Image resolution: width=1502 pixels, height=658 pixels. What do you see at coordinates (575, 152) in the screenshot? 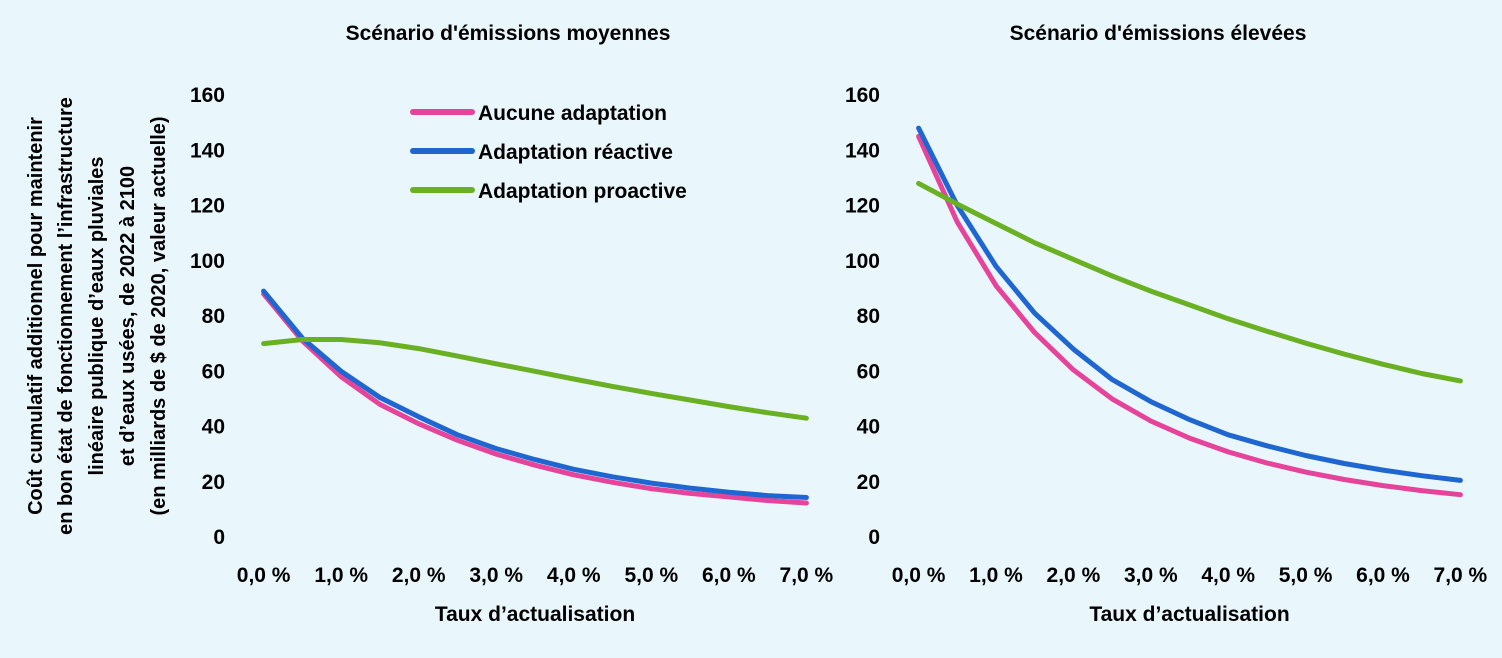
I see `legend-label-2: Adaptation réactive` at bounding box center [575, 152].